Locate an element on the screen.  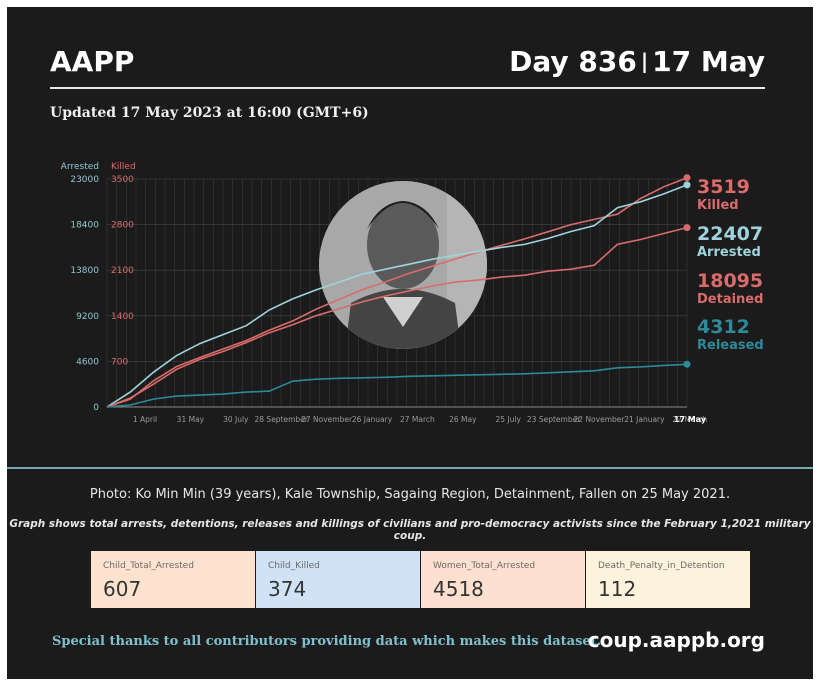
brand-title: AAPP is located at coordinates (92, 61).